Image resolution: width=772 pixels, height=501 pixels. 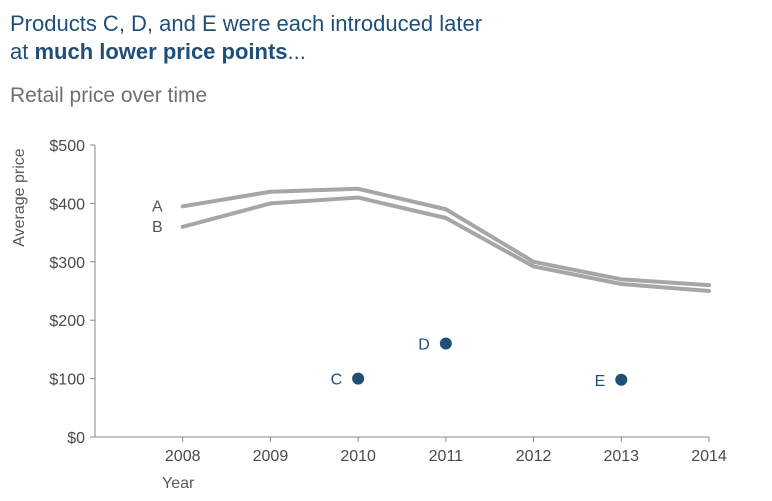 What do you see at coordinates (67, 146) in the screenshot?
I see `y-tick-label: $500` at bounding box center [67, 146].